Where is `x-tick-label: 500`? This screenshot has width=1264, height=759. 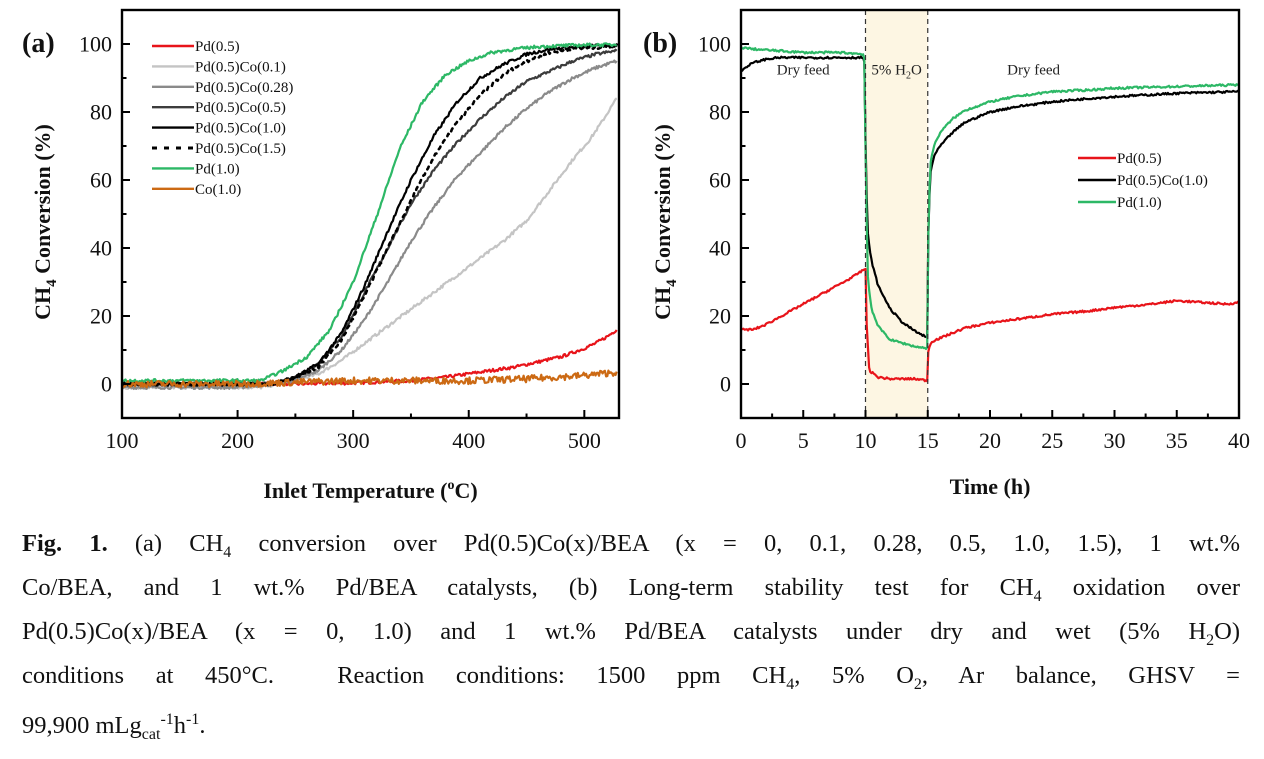 x-tick-label: 500 is located at coordinates (584, 440).